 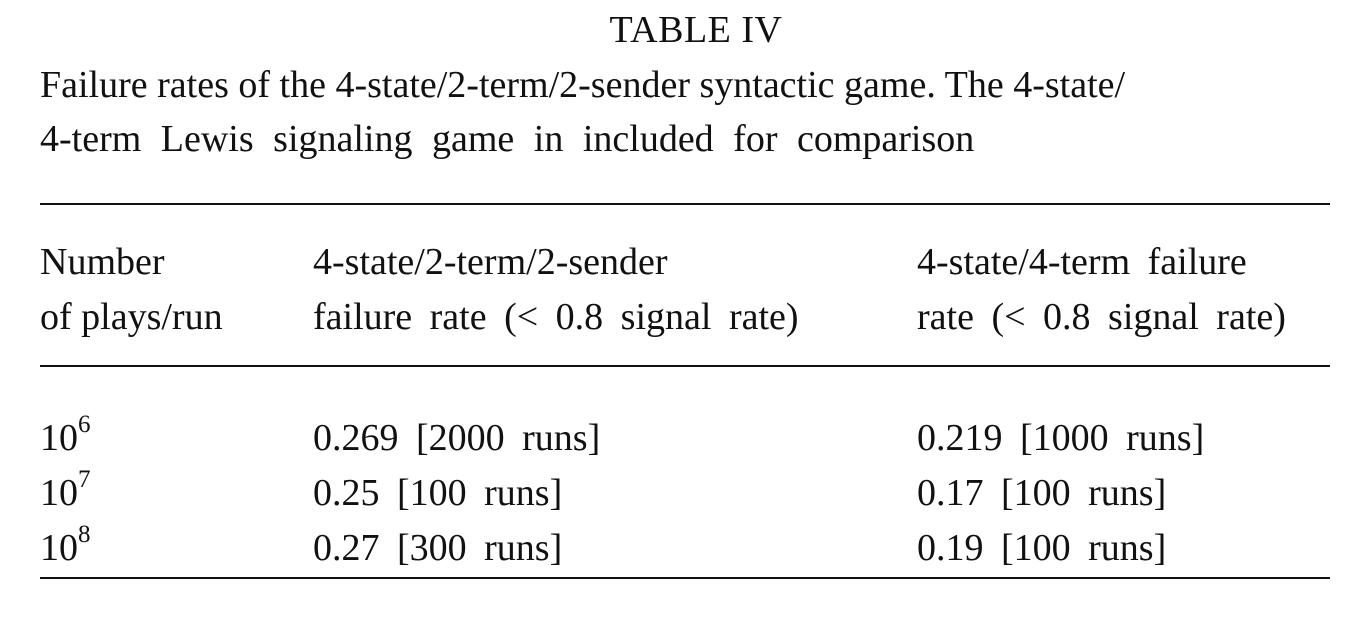 I want to click on bottom-rule, so click(x=685, y=578).